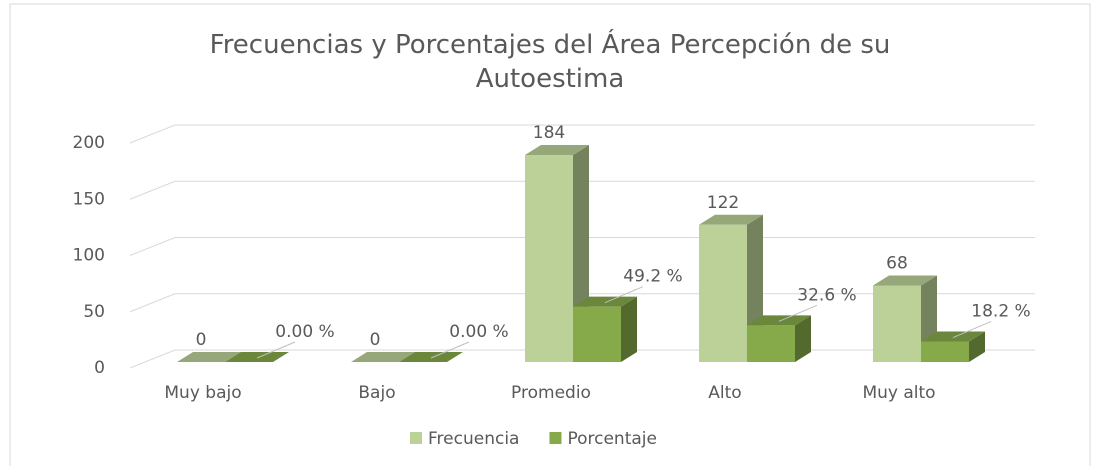 Image resolution: width=1097 pixels, height=466 pixels. What do you see at coordinates (94, 312) in the screenshot?
I see `y-tick-label: 50` at bounding box center [94, 312].